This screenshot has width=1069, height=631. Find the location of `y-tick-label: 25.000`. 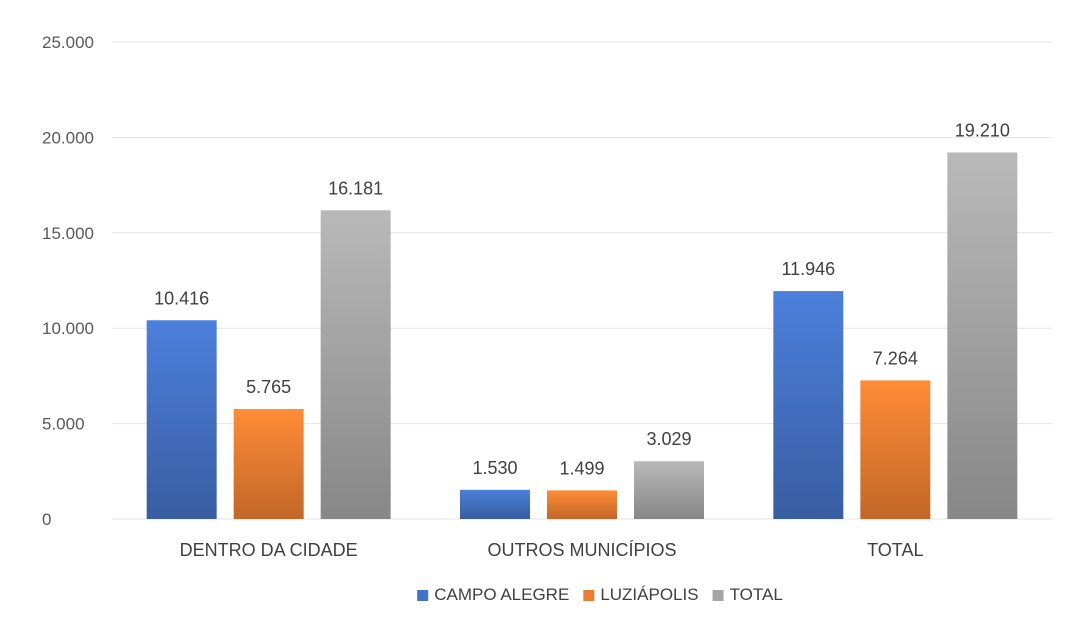

y-tick-label: 25.000 is located at coordinates (68, 42).